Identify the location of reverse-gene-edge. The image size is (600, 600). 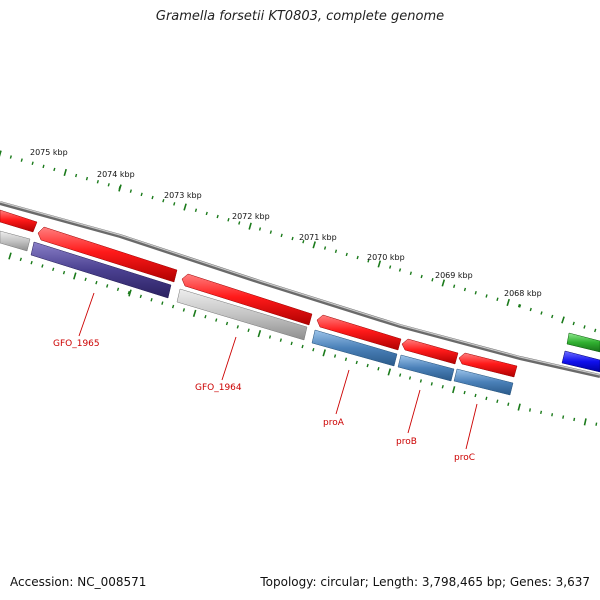
(580, 361).